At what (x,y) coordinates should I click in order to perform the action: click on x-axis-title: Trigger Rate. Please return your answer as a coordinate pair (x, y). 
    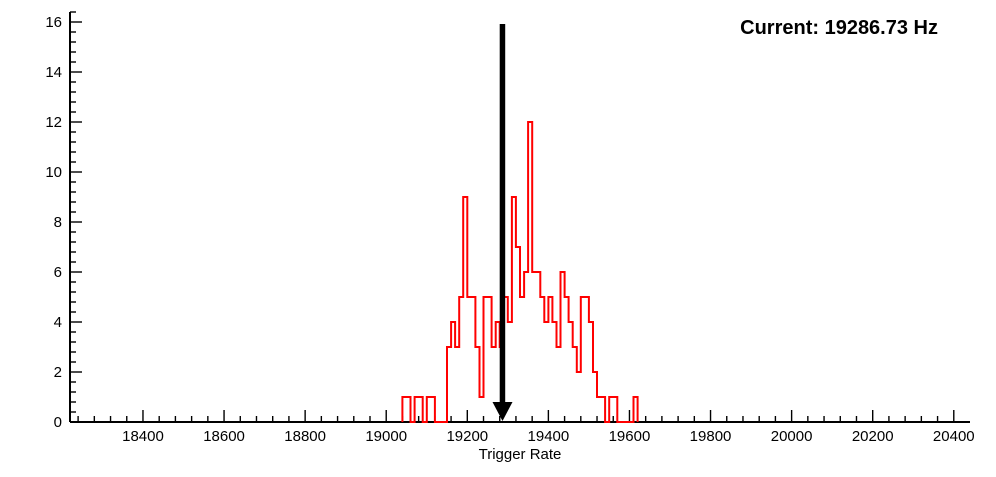
    Looking at the image, I should click on (520, 454).